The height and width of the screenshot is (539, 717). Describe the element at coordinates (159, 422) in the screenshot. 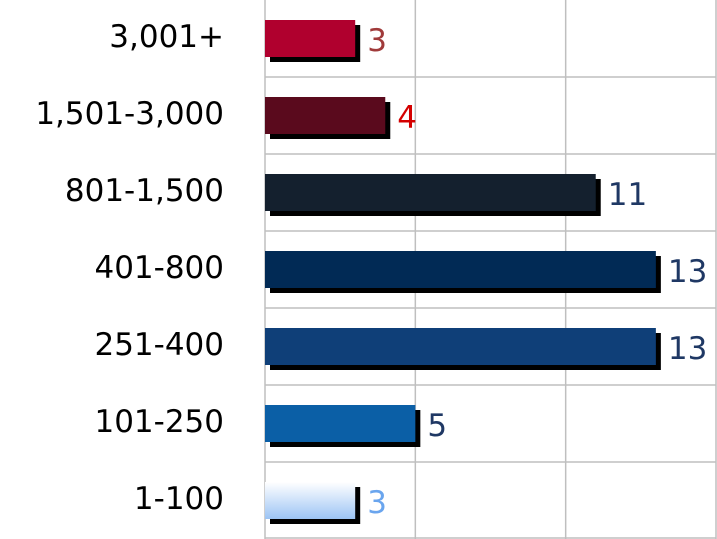

I see `y-tick-label: 101-250` at that location.